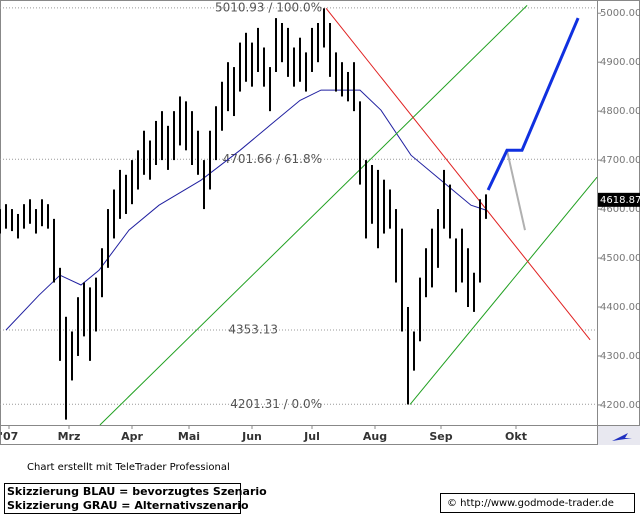  I want to click on x-tick-label: Aug, so click(375, 436).